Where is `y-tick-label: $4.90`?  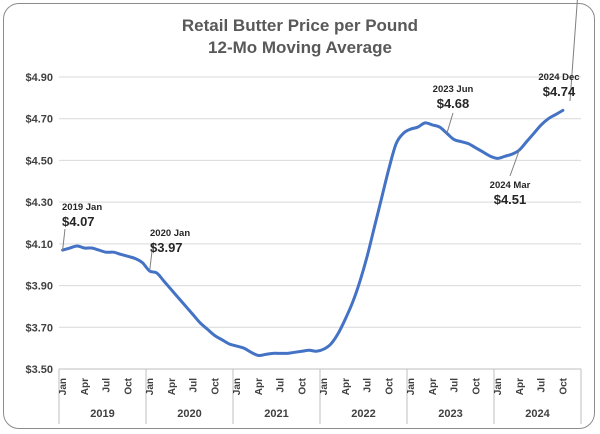
y-tick-label: $4.90 is located at coordinates (39, 78).